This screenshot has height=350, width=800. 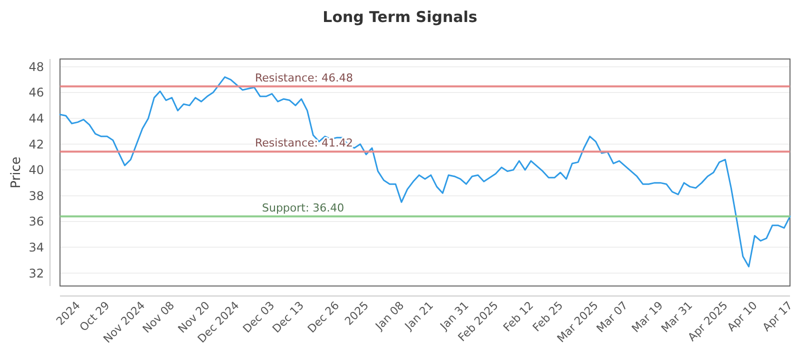 I want to click on ref-line-label: Support: 36.40, so click(x=303, y=207).